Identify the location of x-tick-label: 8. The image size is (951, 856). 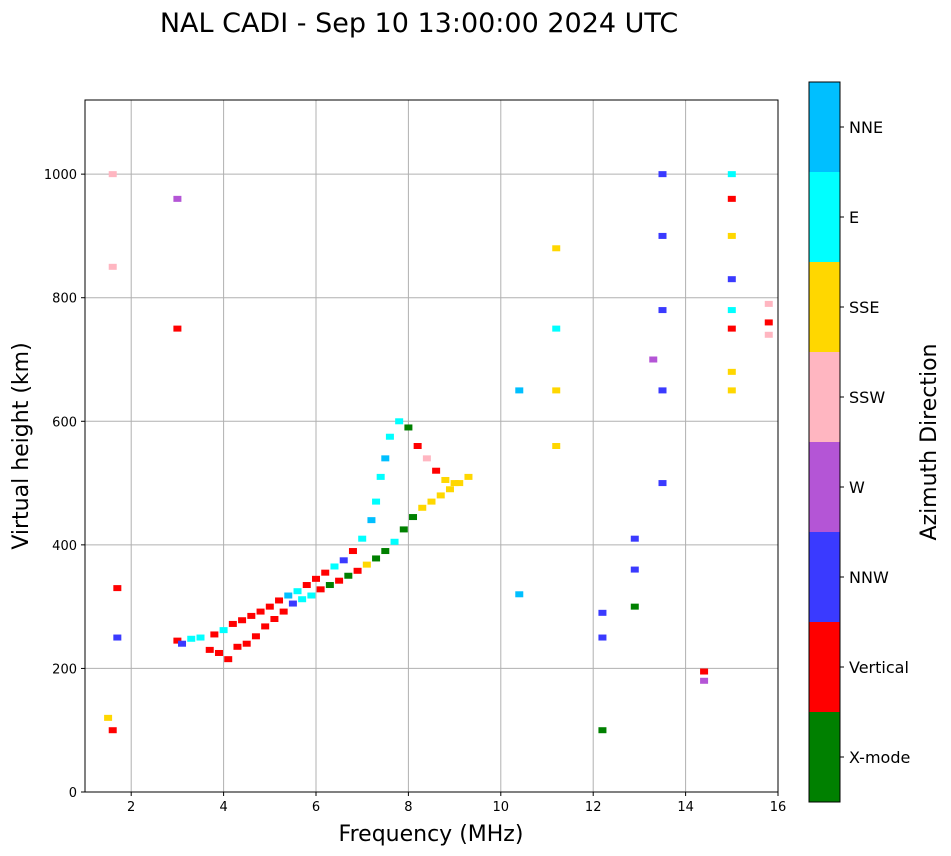
(408, 807).